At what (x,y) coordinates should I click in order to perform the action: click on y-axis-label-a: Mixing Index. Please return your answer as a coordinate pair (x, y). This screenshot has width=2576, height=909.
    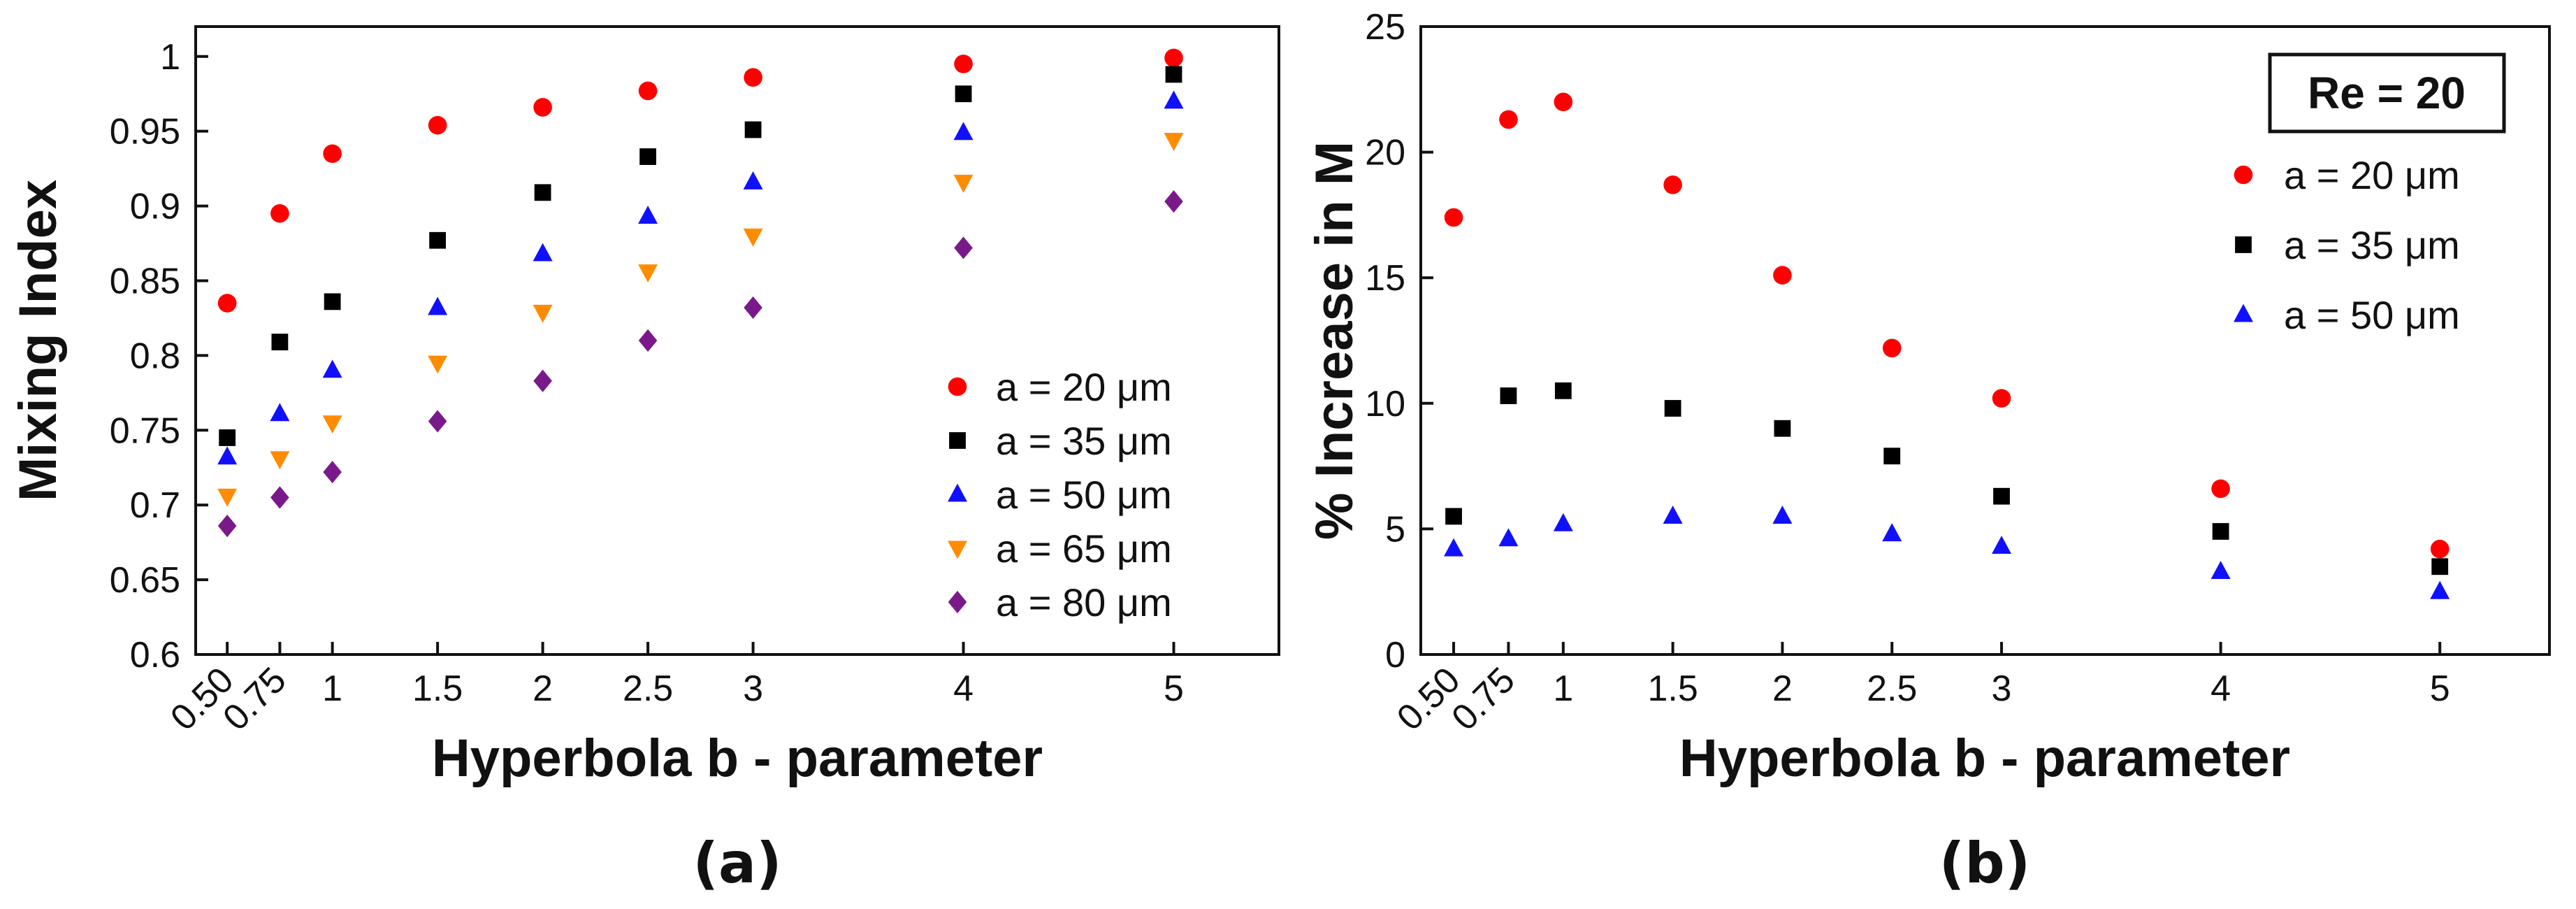
    Looking at the image, I should click on (38, 340).